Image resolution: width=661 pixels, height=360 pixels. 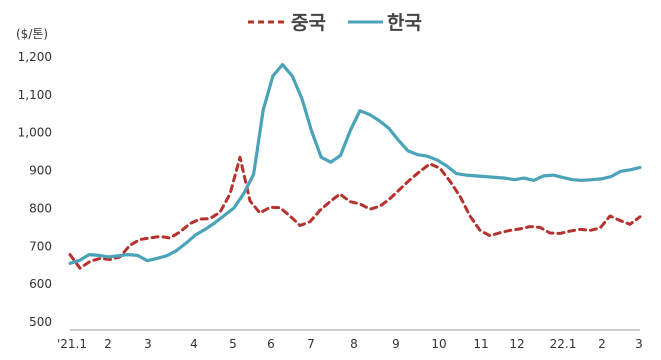 I want to click on x-tick-label: 7, so click(x=311, y=344).